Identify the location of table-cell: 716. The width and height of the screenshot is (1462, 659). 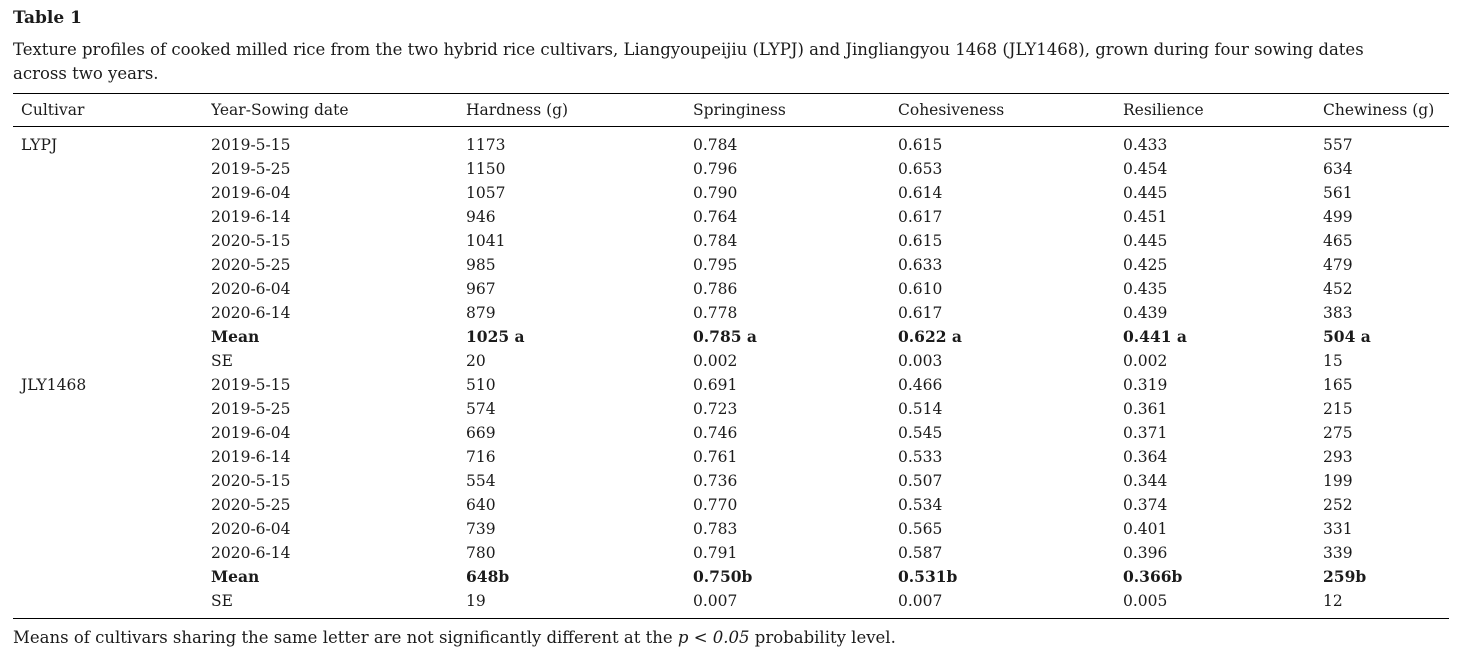
(481, 457).